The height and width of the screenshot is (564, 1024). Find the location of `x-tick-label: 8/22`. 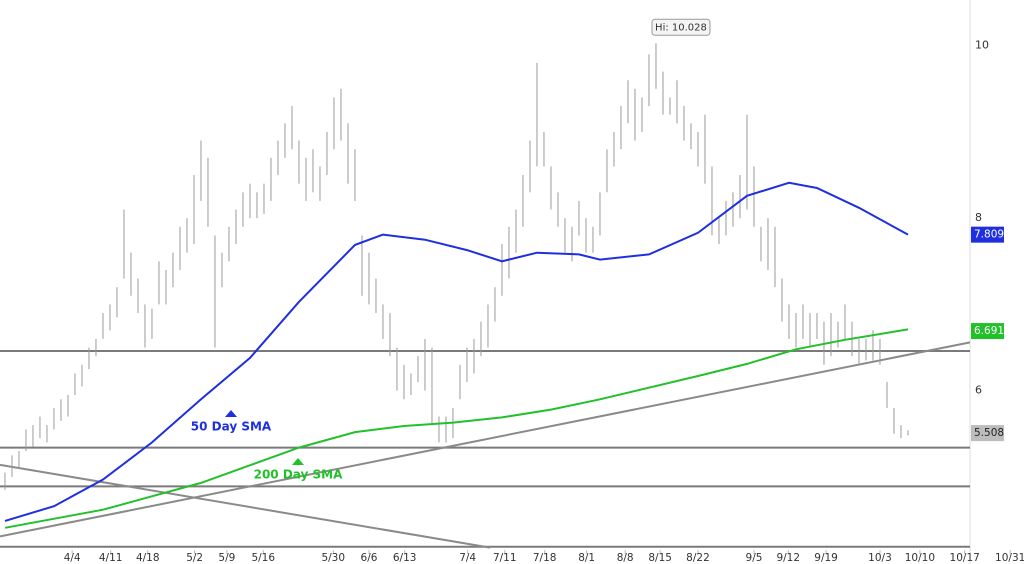

x-tick-label: 8/22 is located at coordinates (698, 558).